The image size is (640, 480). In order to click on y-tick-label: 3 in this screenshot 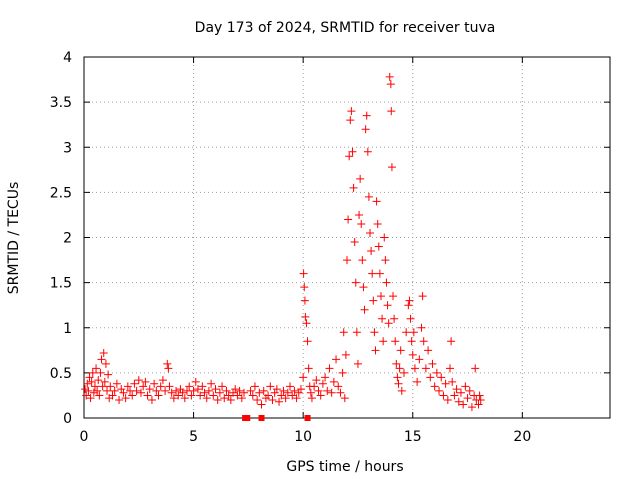, I will do `click(67, 148)`.